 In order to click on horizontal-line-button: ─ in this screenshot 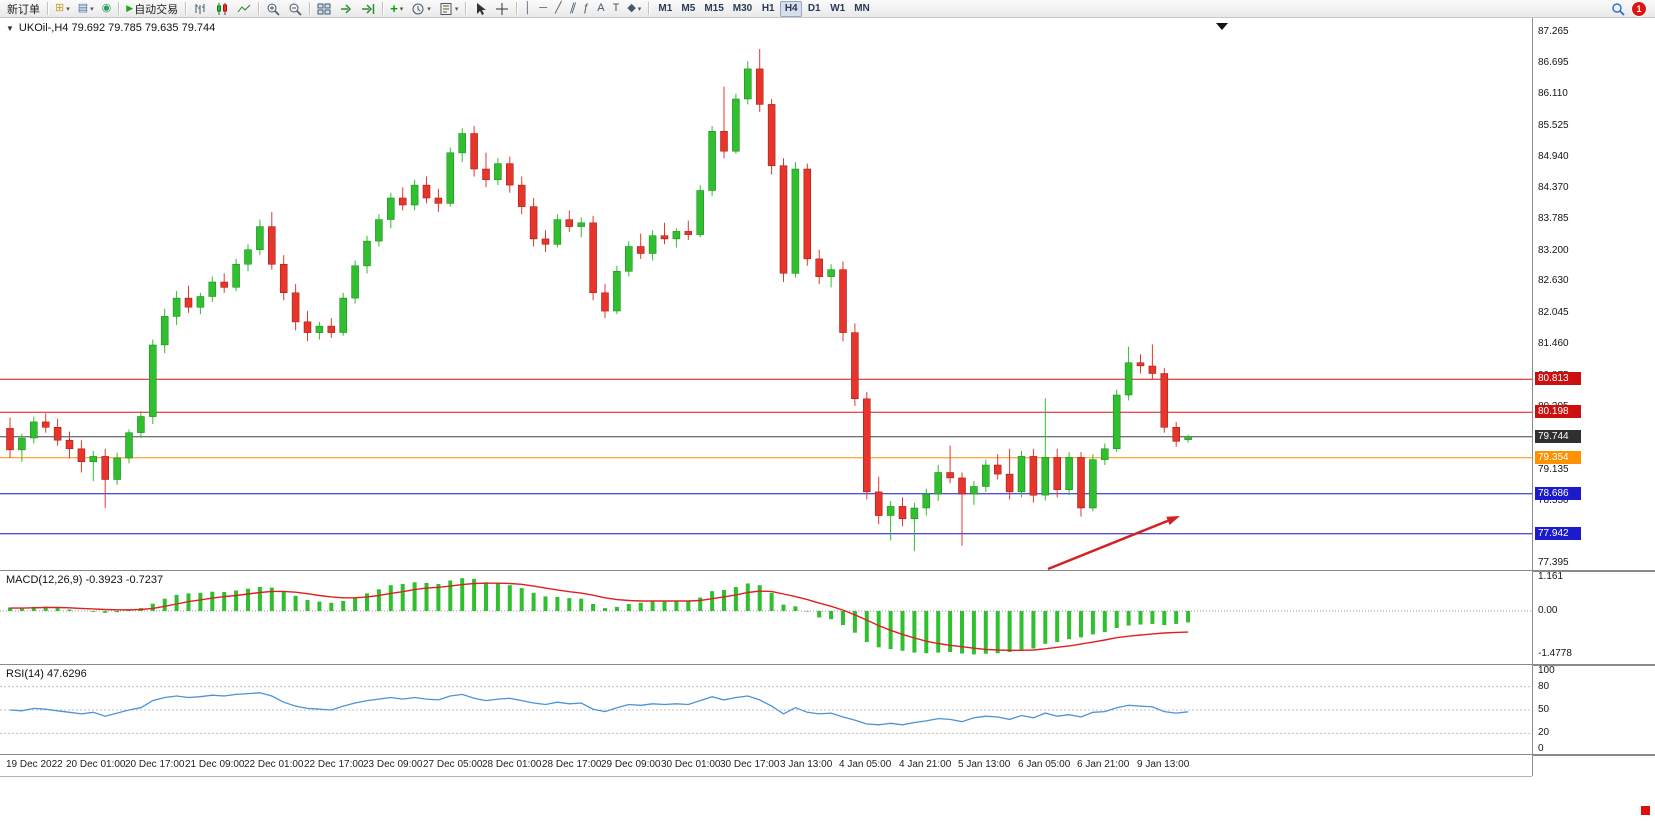, I will do `click(543, 9)`.